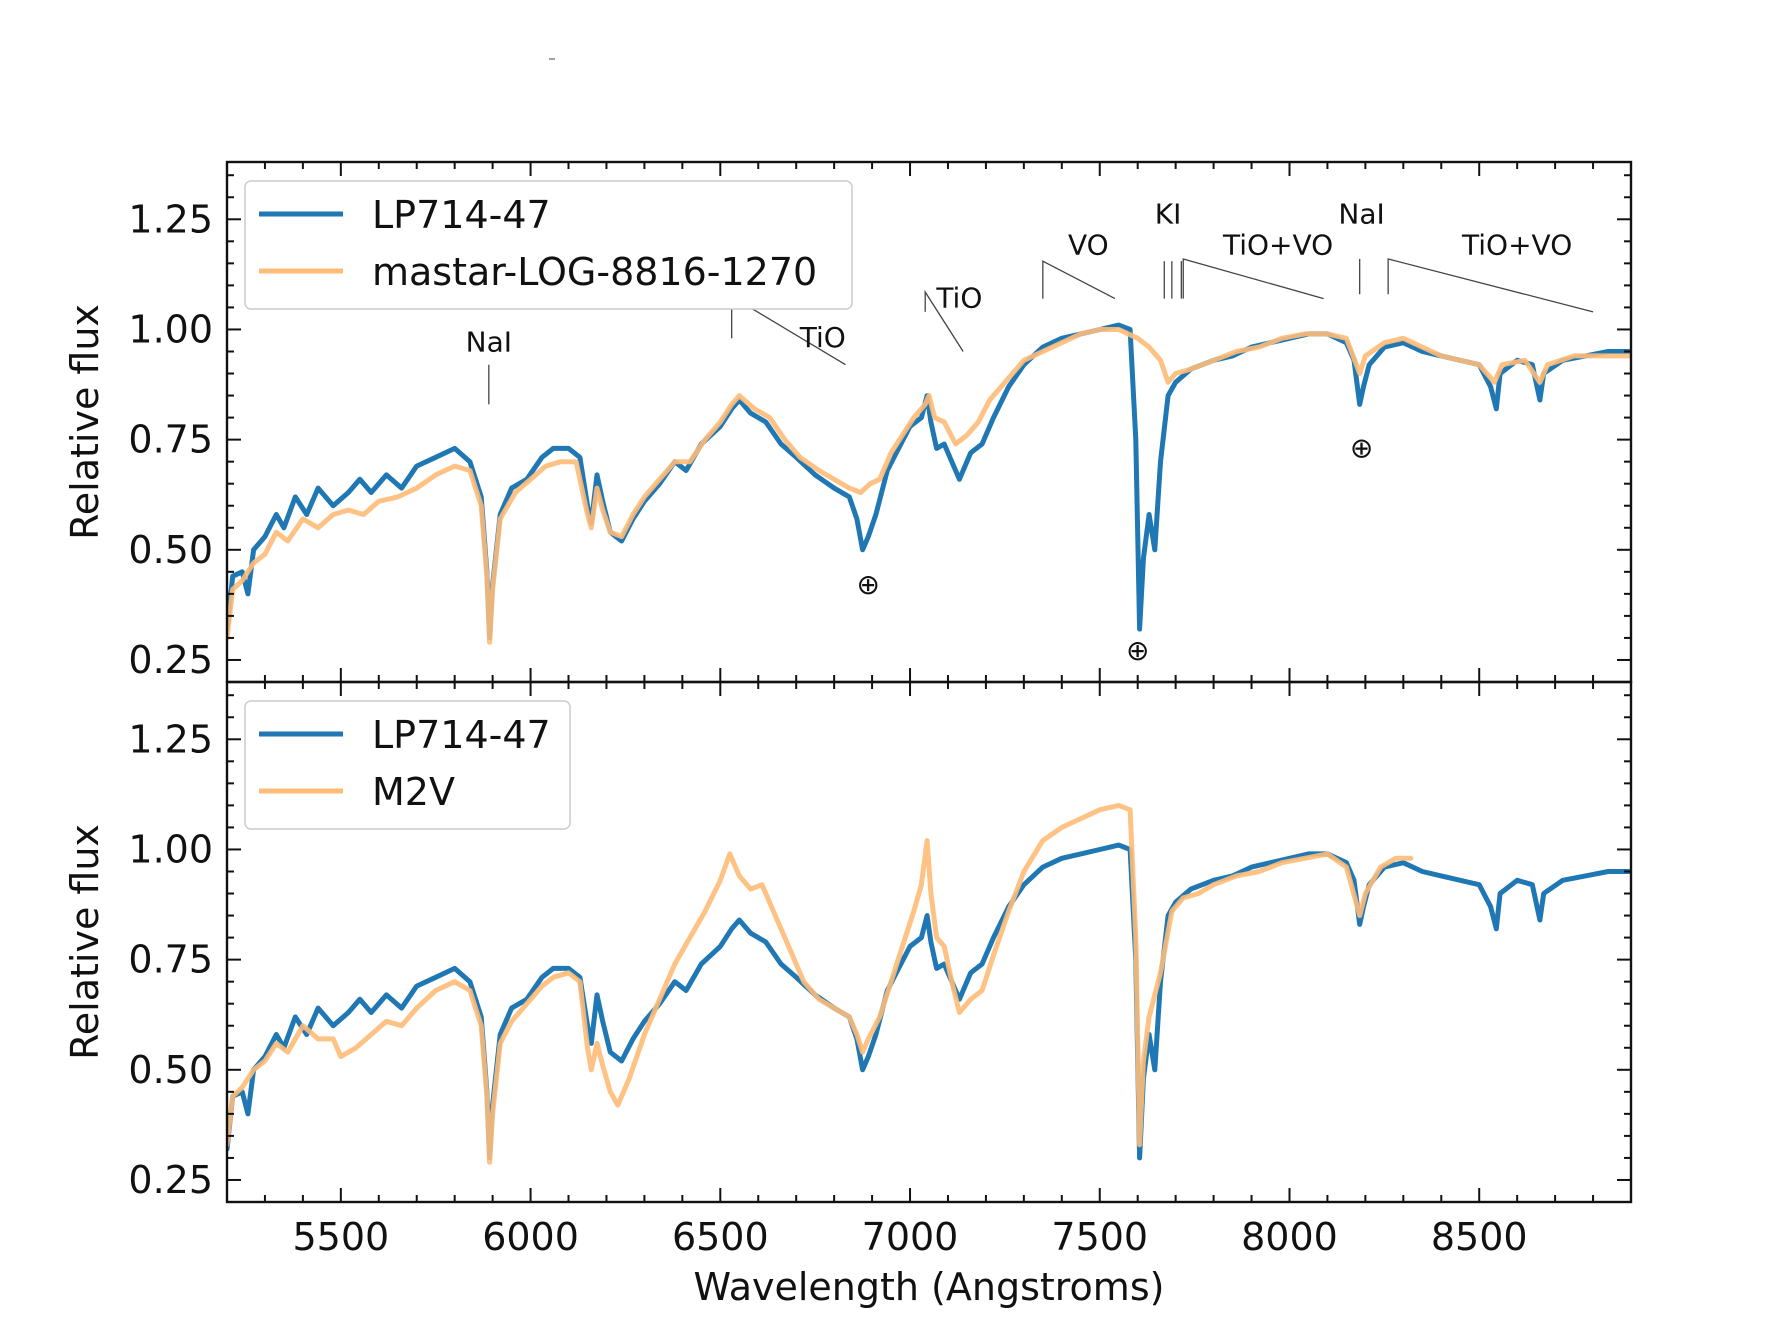  Describe the element at coordinates (413, 792) in the screenshot. I see `bottom-legend-label-m2v: M2V` at that location.